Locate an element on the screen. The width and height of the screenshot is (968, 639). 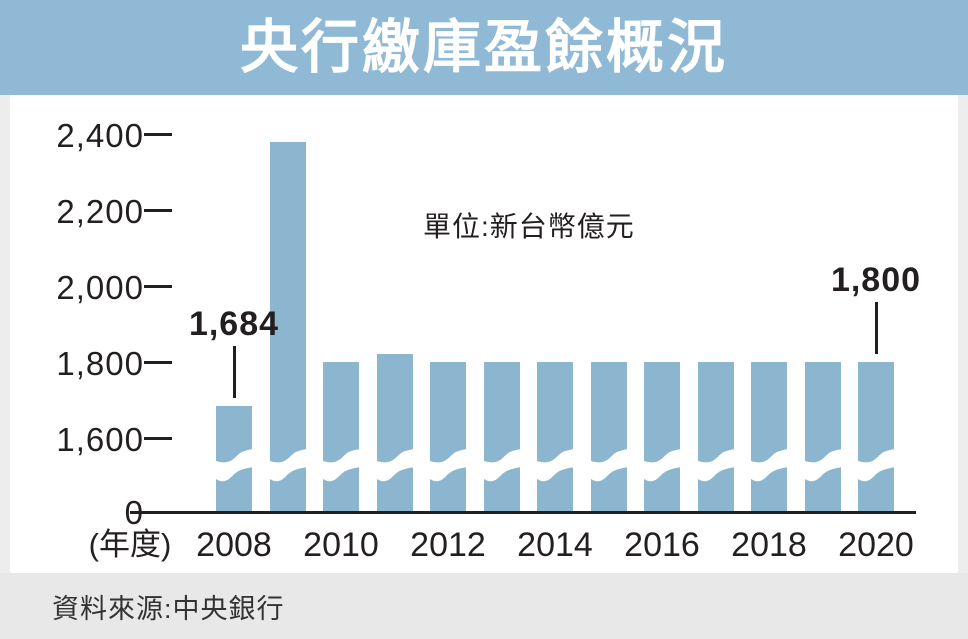
bar-2009 is located at coordinates (287, 327).